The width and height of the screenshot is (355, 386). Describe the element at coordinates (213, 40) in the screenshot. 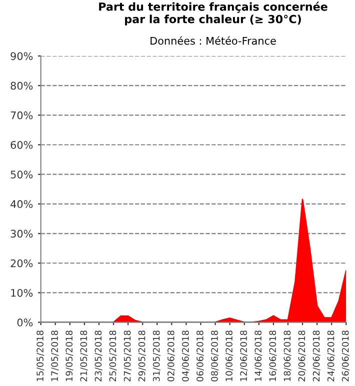

I see `text: Données : Météo-France` at that location.